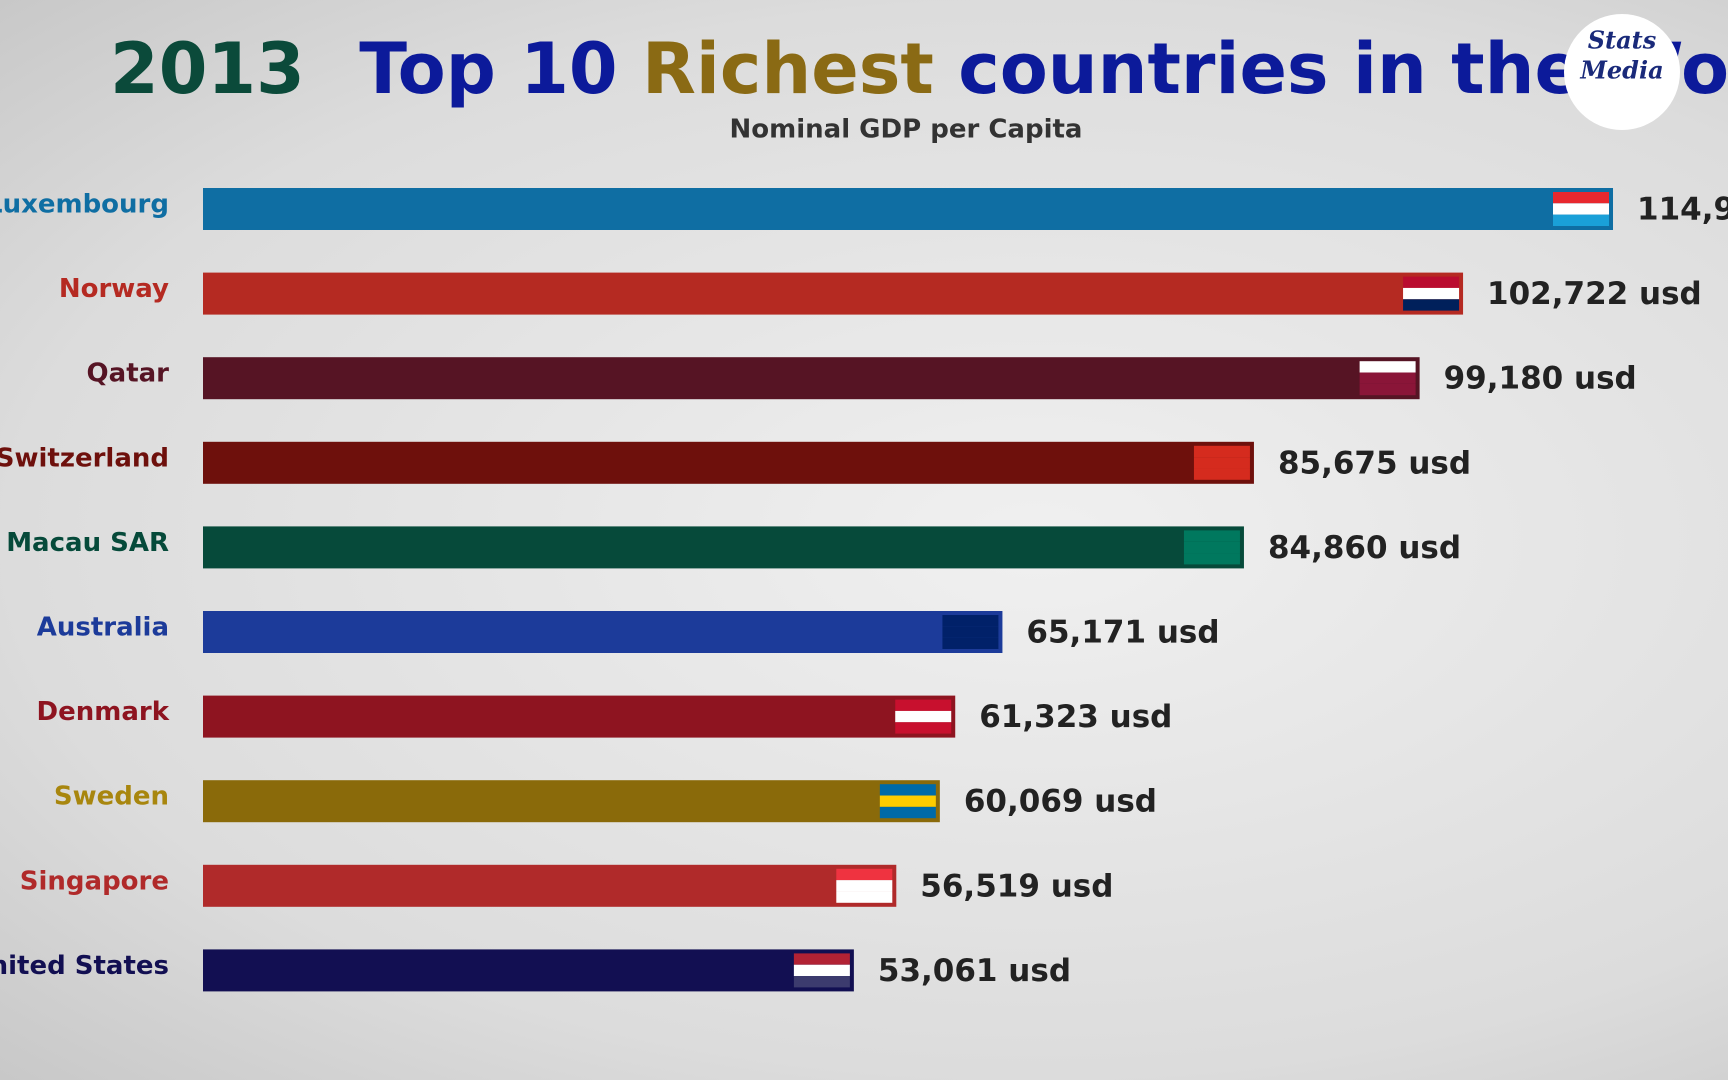 The image size is (1728, 1080). What do you see at coordinates (906, 130) in the screenshot?
I see `subtitle: Nominal GDP per Capita` at bounding box center [906, 130].